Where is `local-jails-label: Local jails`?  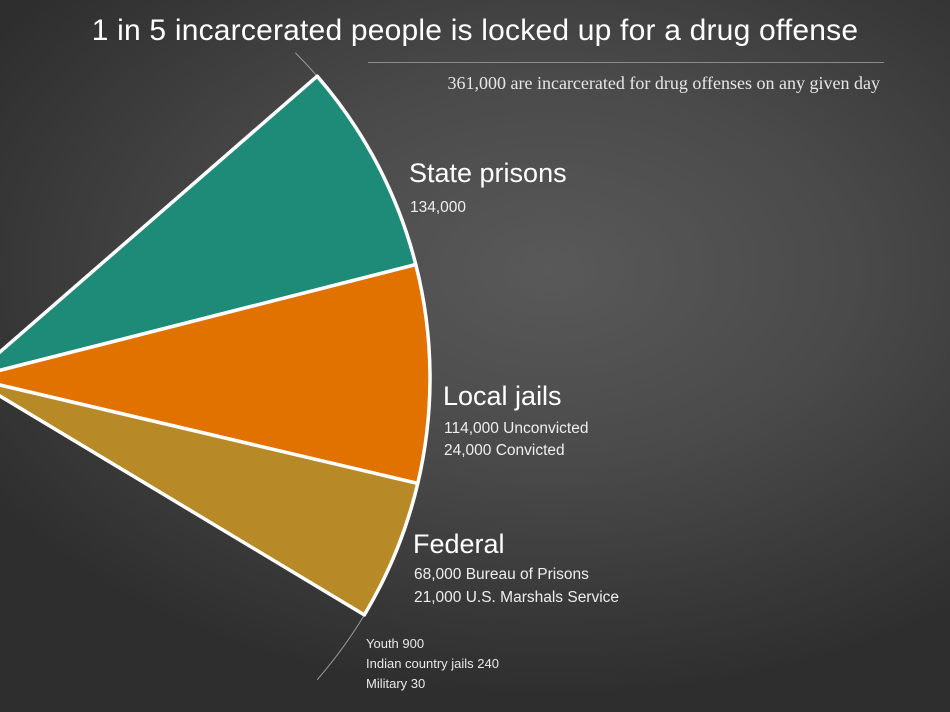 local-jails-label: Local jails is located at coordinates (502, 396).